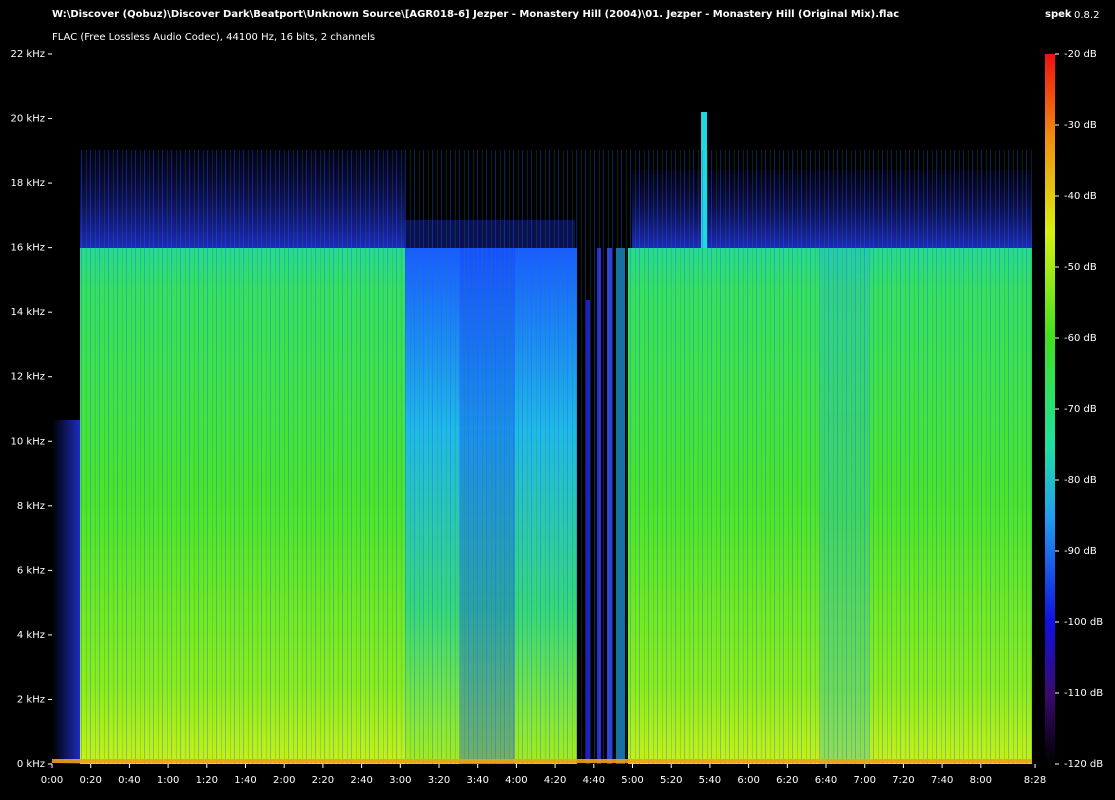  I want to click on colorbar-tick-label: -20 dB, so click(1080, 54).